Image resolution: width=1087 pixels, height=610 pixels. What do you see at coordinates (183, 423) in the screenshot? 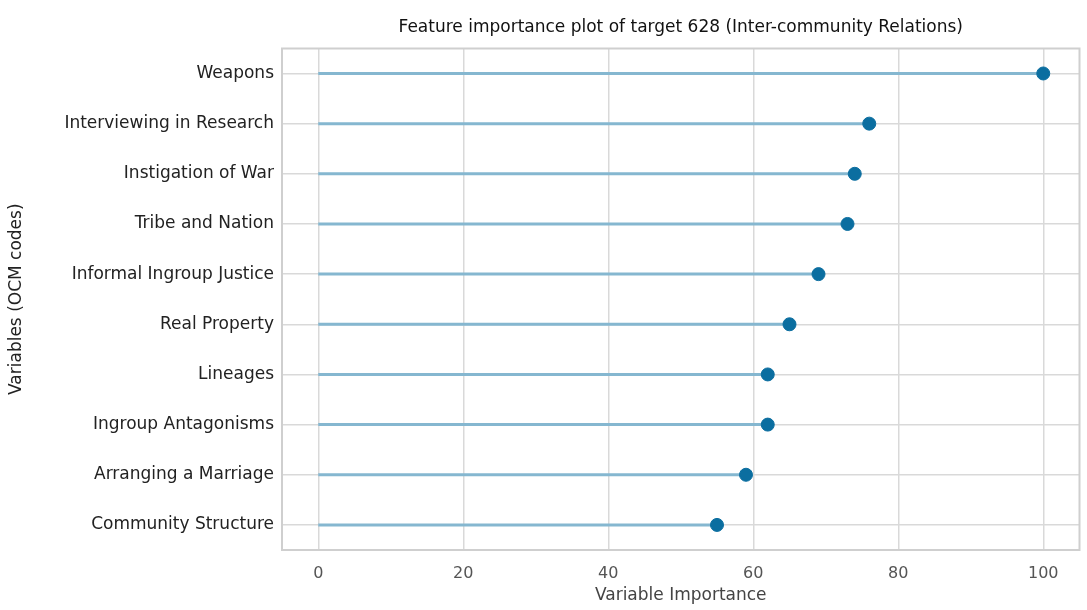
I see `y-tick-label: Ingroup Antagonisms` at bounding box center [183, 423].